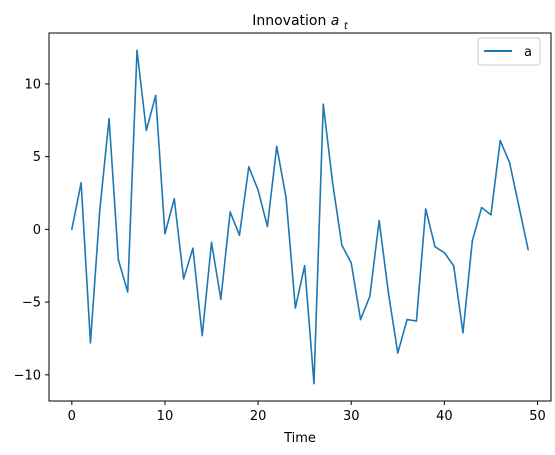 This screenshot has height=455, width=555. Describe the element at coordinates (444, 416) in the screenshot. I see `x-tick-label: 40` at that location.